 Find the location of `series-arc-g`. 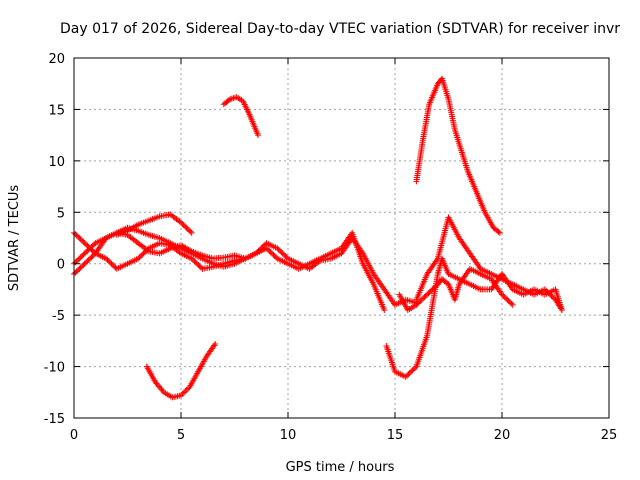

series-arc-g is located at coordinates (474, 317).